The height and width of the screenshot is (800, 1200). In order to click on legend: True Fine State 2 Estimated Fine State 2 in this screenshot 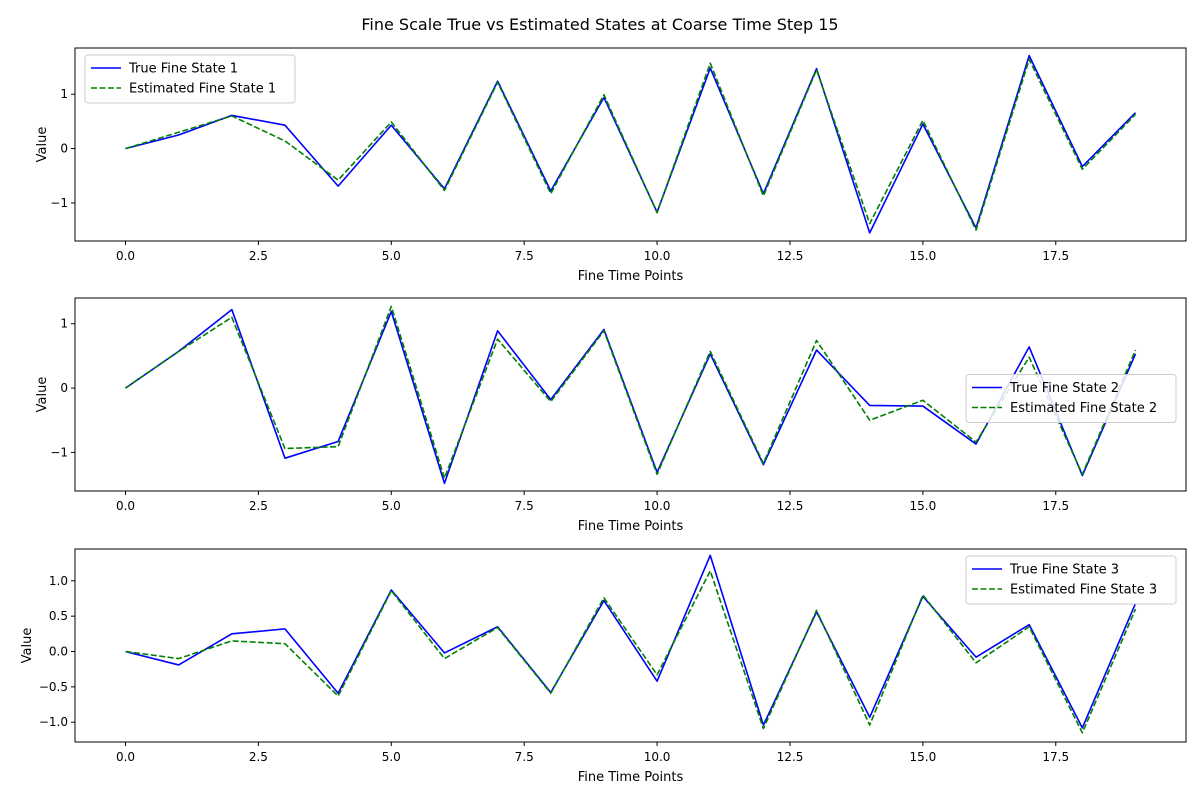, I will do `click(1071, 398)`.